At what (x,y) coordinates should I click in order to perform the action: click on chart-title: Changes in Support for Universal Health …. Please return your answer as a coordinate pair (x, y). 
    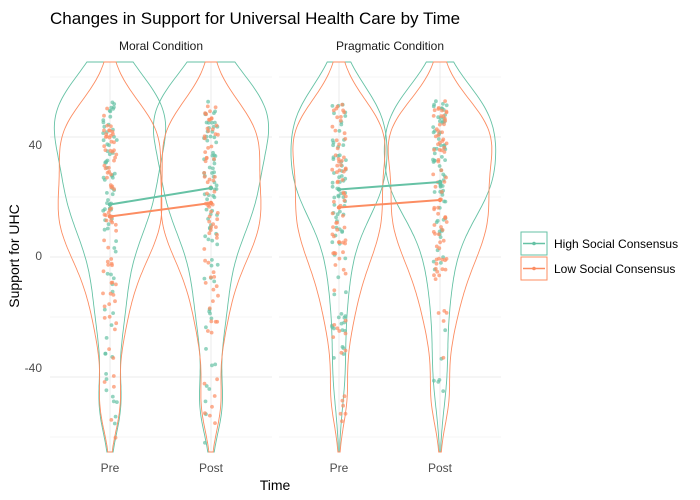
    Looking at the image, I should click on (255, 18).